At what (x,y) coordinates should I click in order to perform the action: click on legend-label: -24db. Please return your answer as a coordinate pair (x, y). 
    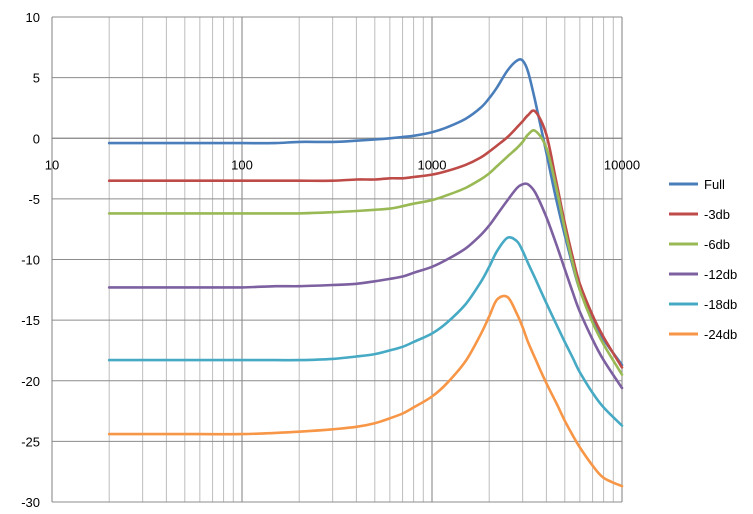
    Looking at the image, I should click on (720, 334).